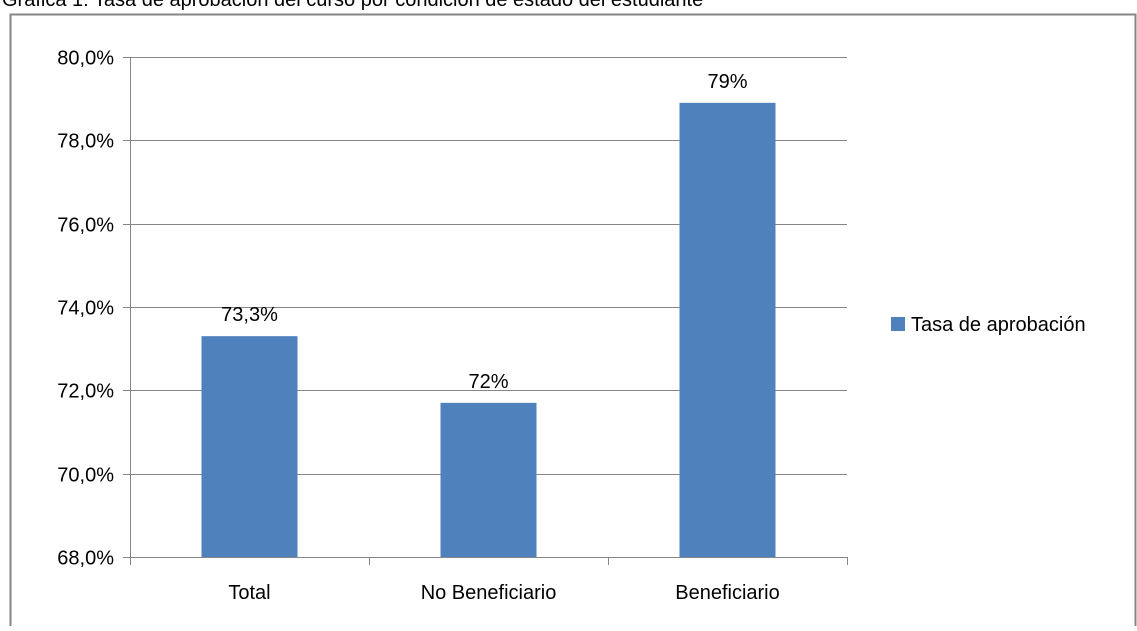 This screenshot has width=1137, height=631. What do you see at coordinates (85, 476) in the screenshot?
I see `y-tick-label: 70,0%` at bounding box center [85, 476].